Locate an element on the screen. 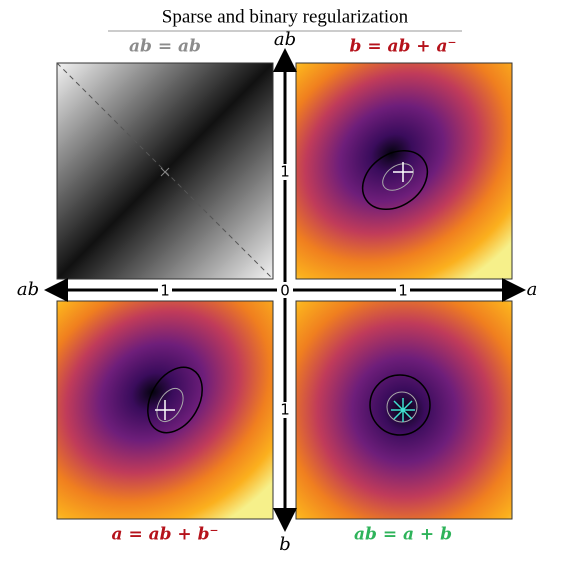 Image resolution: width=569 pixels, height=576 pixels. axis-label: b is located at coordinates (285, 544).